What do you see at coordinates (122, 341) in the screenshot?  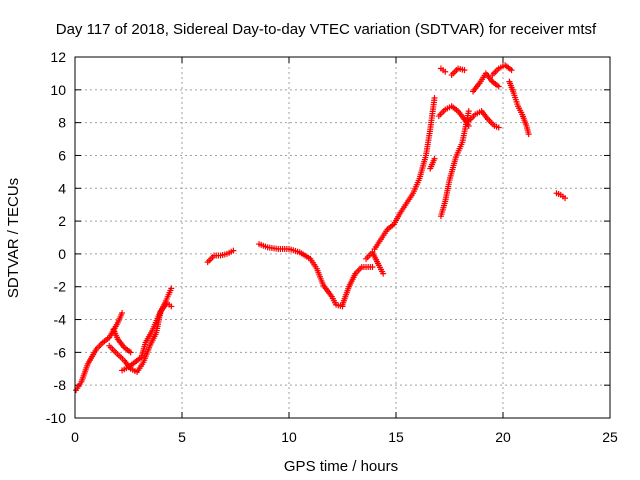 I see `series-arc4` at bounding box center [122, 341].